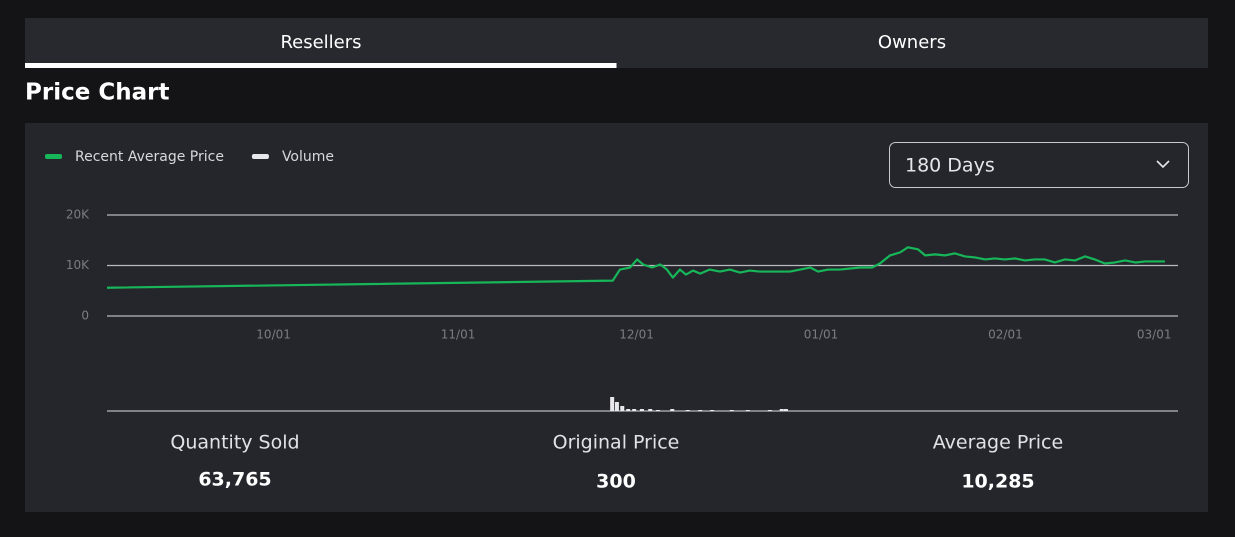 This screenshot has width=1235, height=537. I want to click on x-tick-label: 11/01, so click(458, 335).